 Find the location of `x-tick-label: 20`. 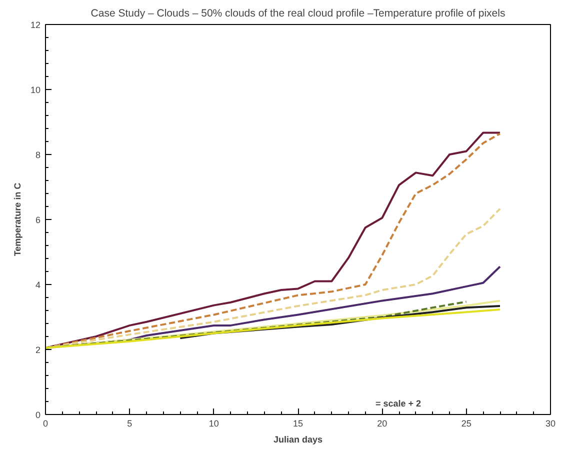

x-tick-label: 20 is located at coordinates (382, 423).